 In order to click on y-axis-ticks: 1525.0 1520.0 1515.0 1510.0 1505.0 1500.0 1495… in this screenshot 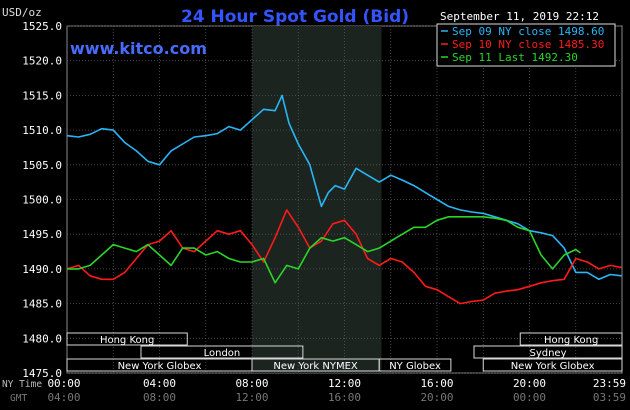, I will do `click(42, 200)`.